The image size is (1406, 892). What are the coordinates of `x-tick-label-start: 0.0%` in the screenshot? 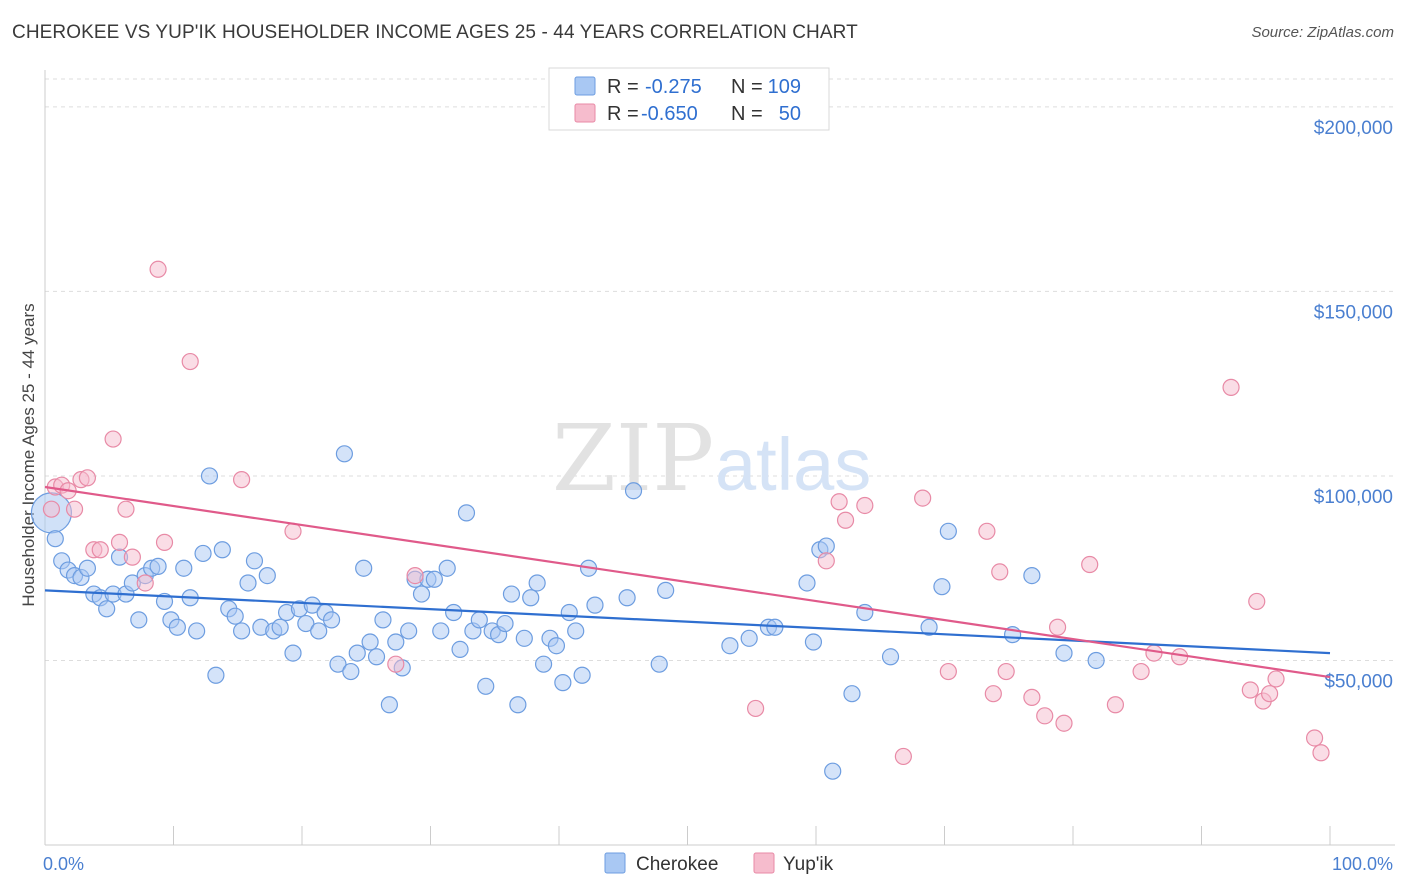 It's located at (63, 864).